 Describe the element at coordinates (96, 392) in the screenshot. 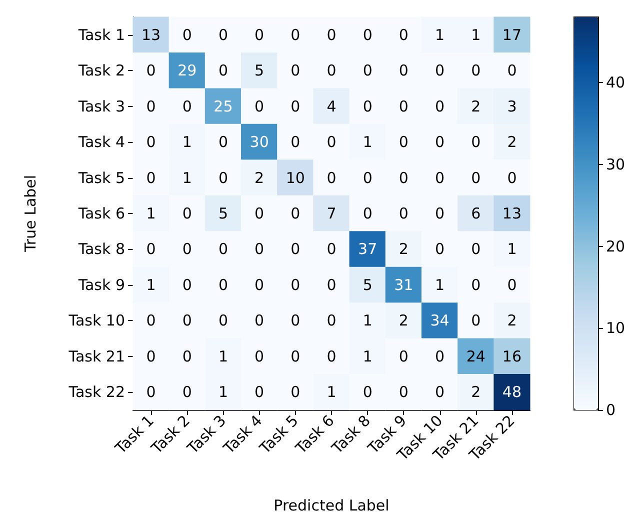

I see `y-tick-label: Task 22` at that location.